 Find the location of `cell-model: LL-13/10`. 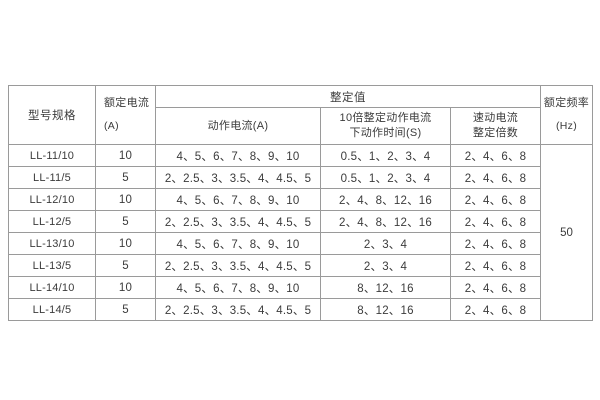

cell-model: LL-13/10 is located at coordinates (52, 243).